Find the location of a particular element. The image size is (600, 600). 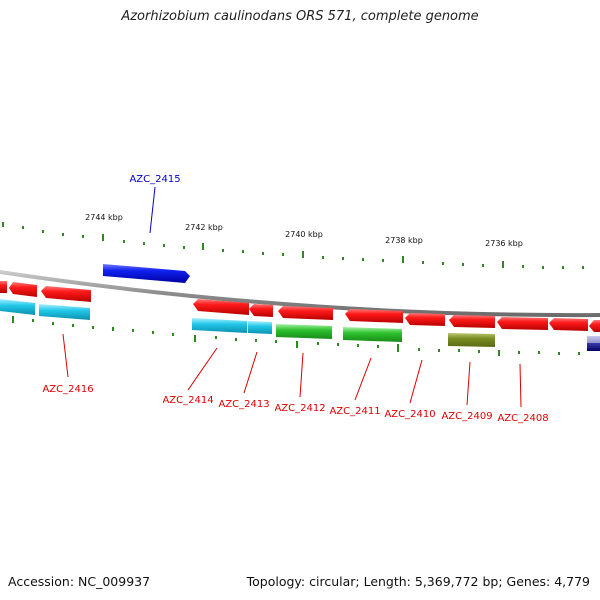

outer-scale-ticks is located at coordinates (293, 245).